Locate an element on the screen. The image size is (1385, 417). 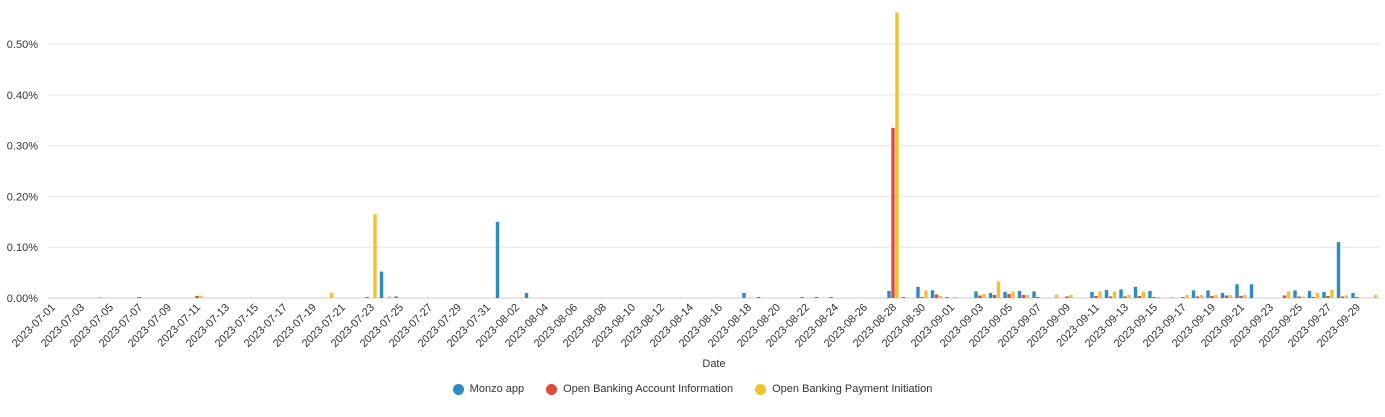
legend-label: Monzo app is located at coordinates (497, 389).